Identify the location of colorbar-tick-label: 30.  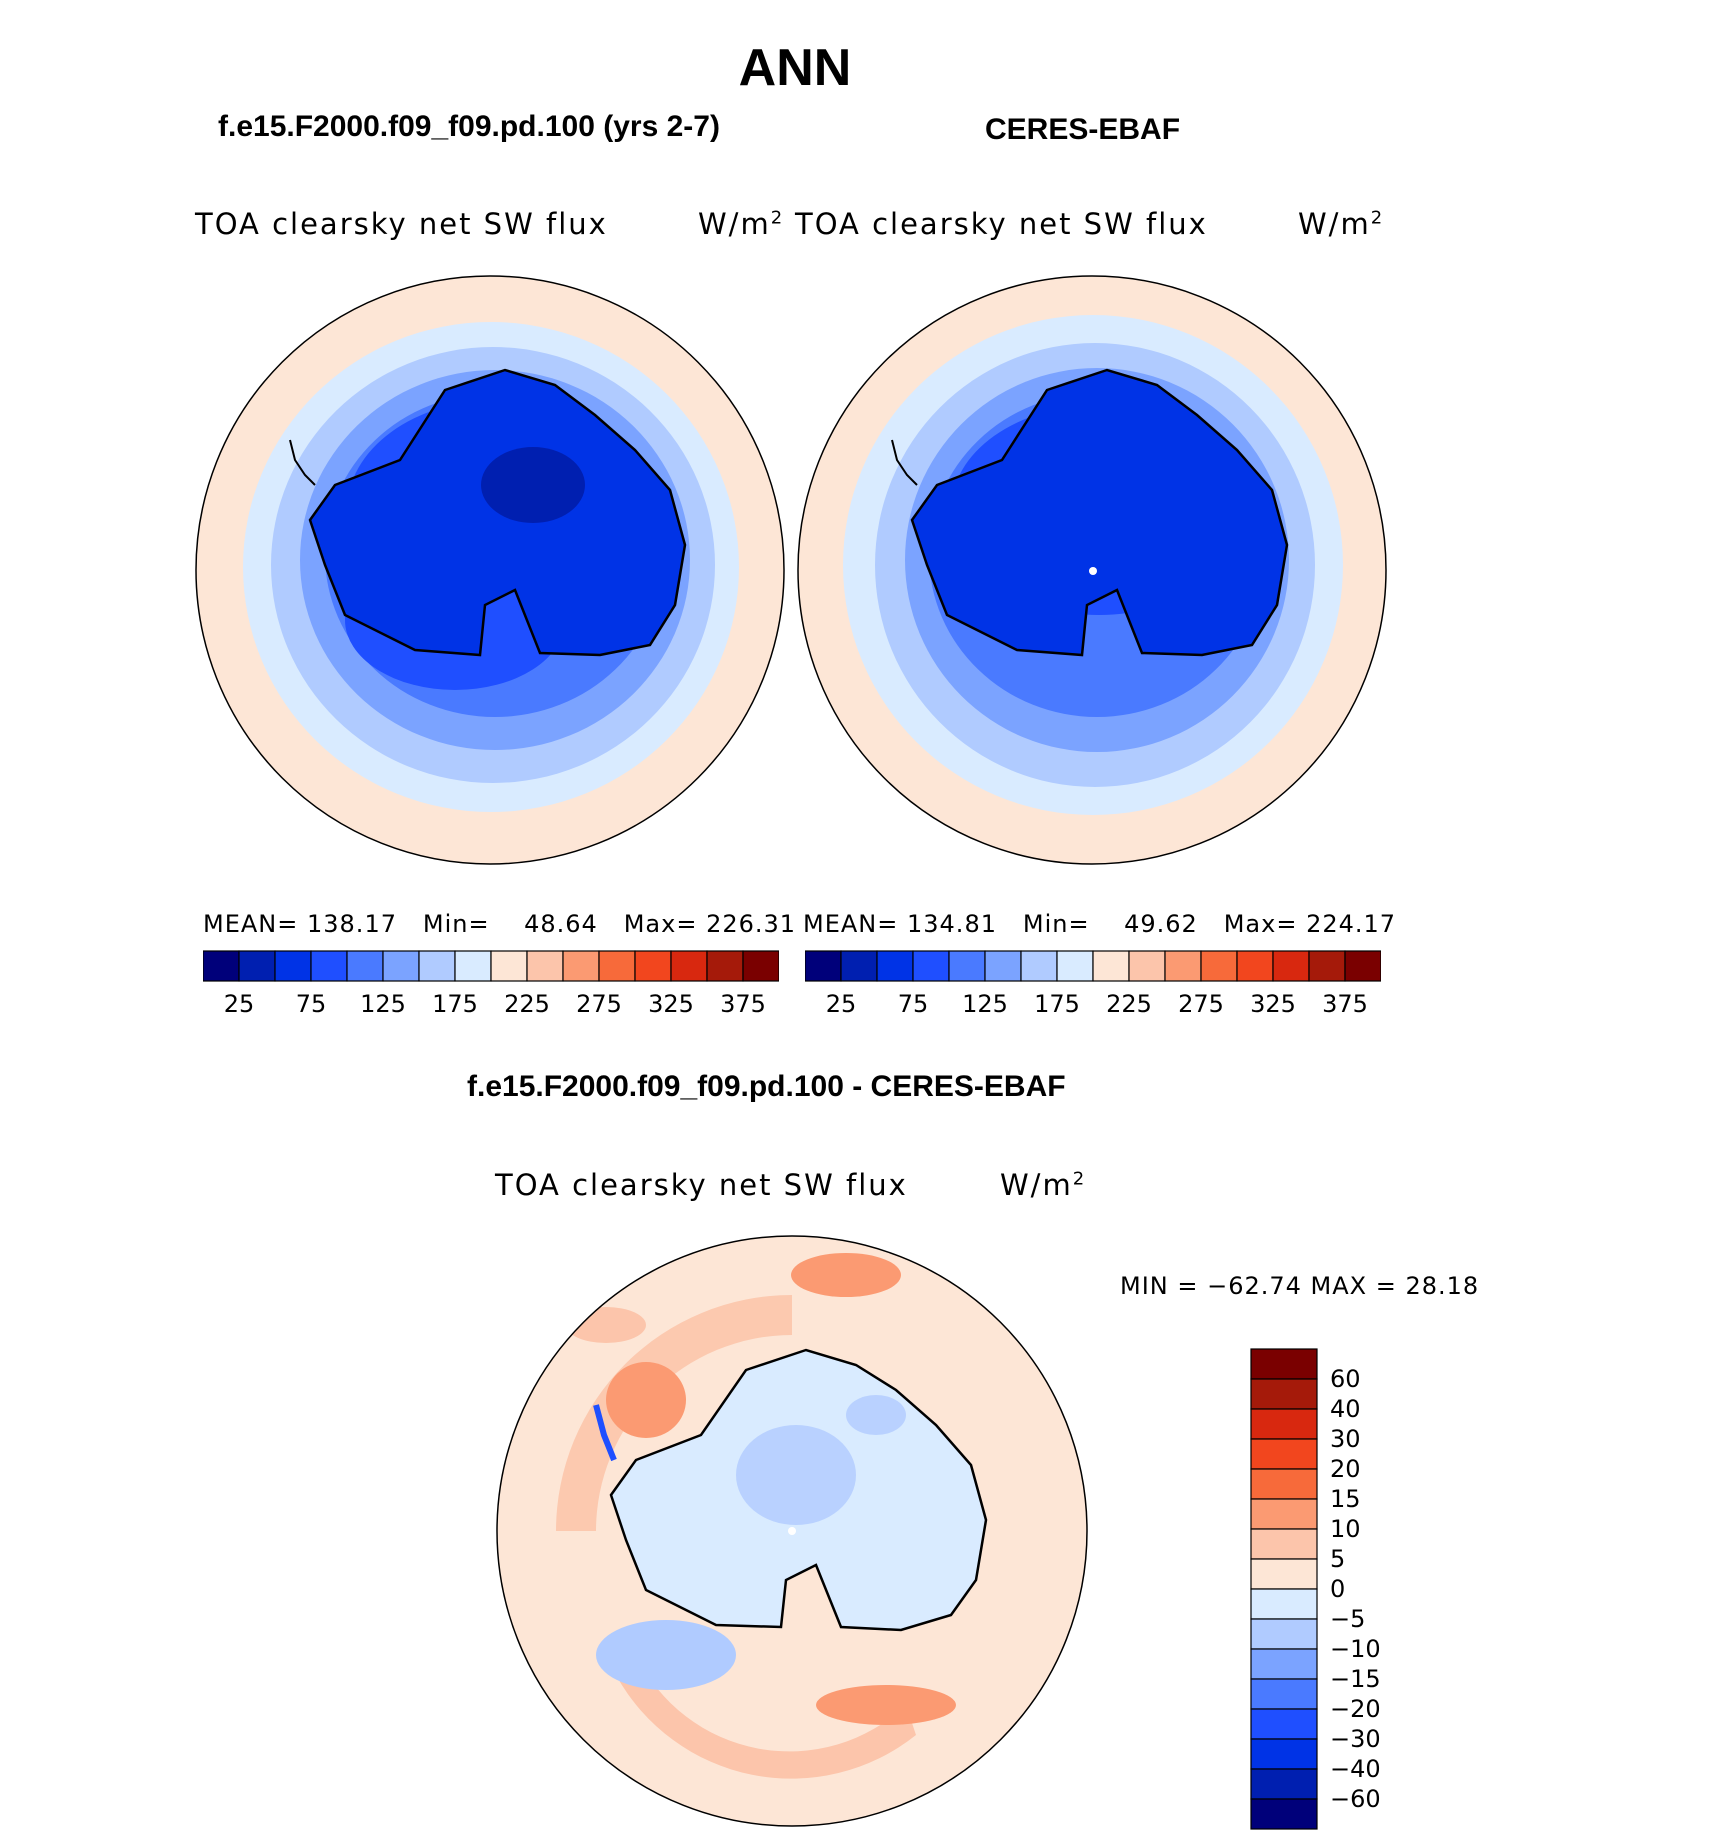
(1345, 1439).